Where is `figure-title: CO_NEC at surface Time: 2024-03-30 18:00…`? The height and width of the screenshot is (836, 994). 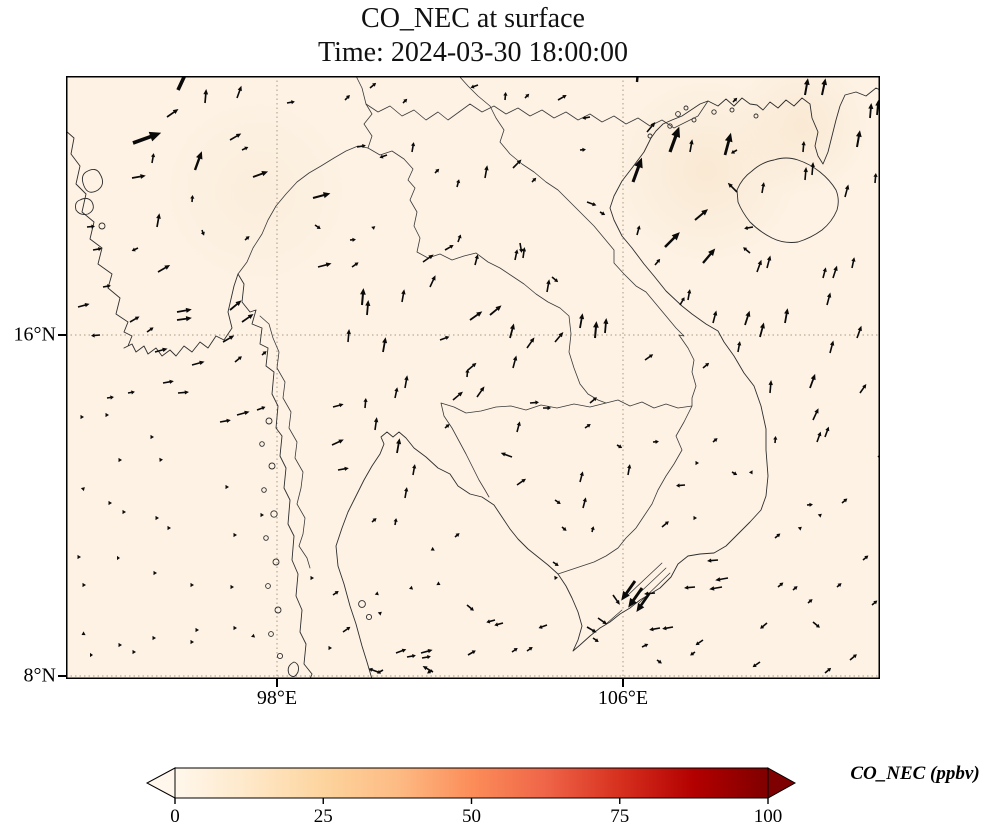 figure-title: CO_NEC at surface Time: 2024-03-30 18:00… is located at coordinates (473, 36).